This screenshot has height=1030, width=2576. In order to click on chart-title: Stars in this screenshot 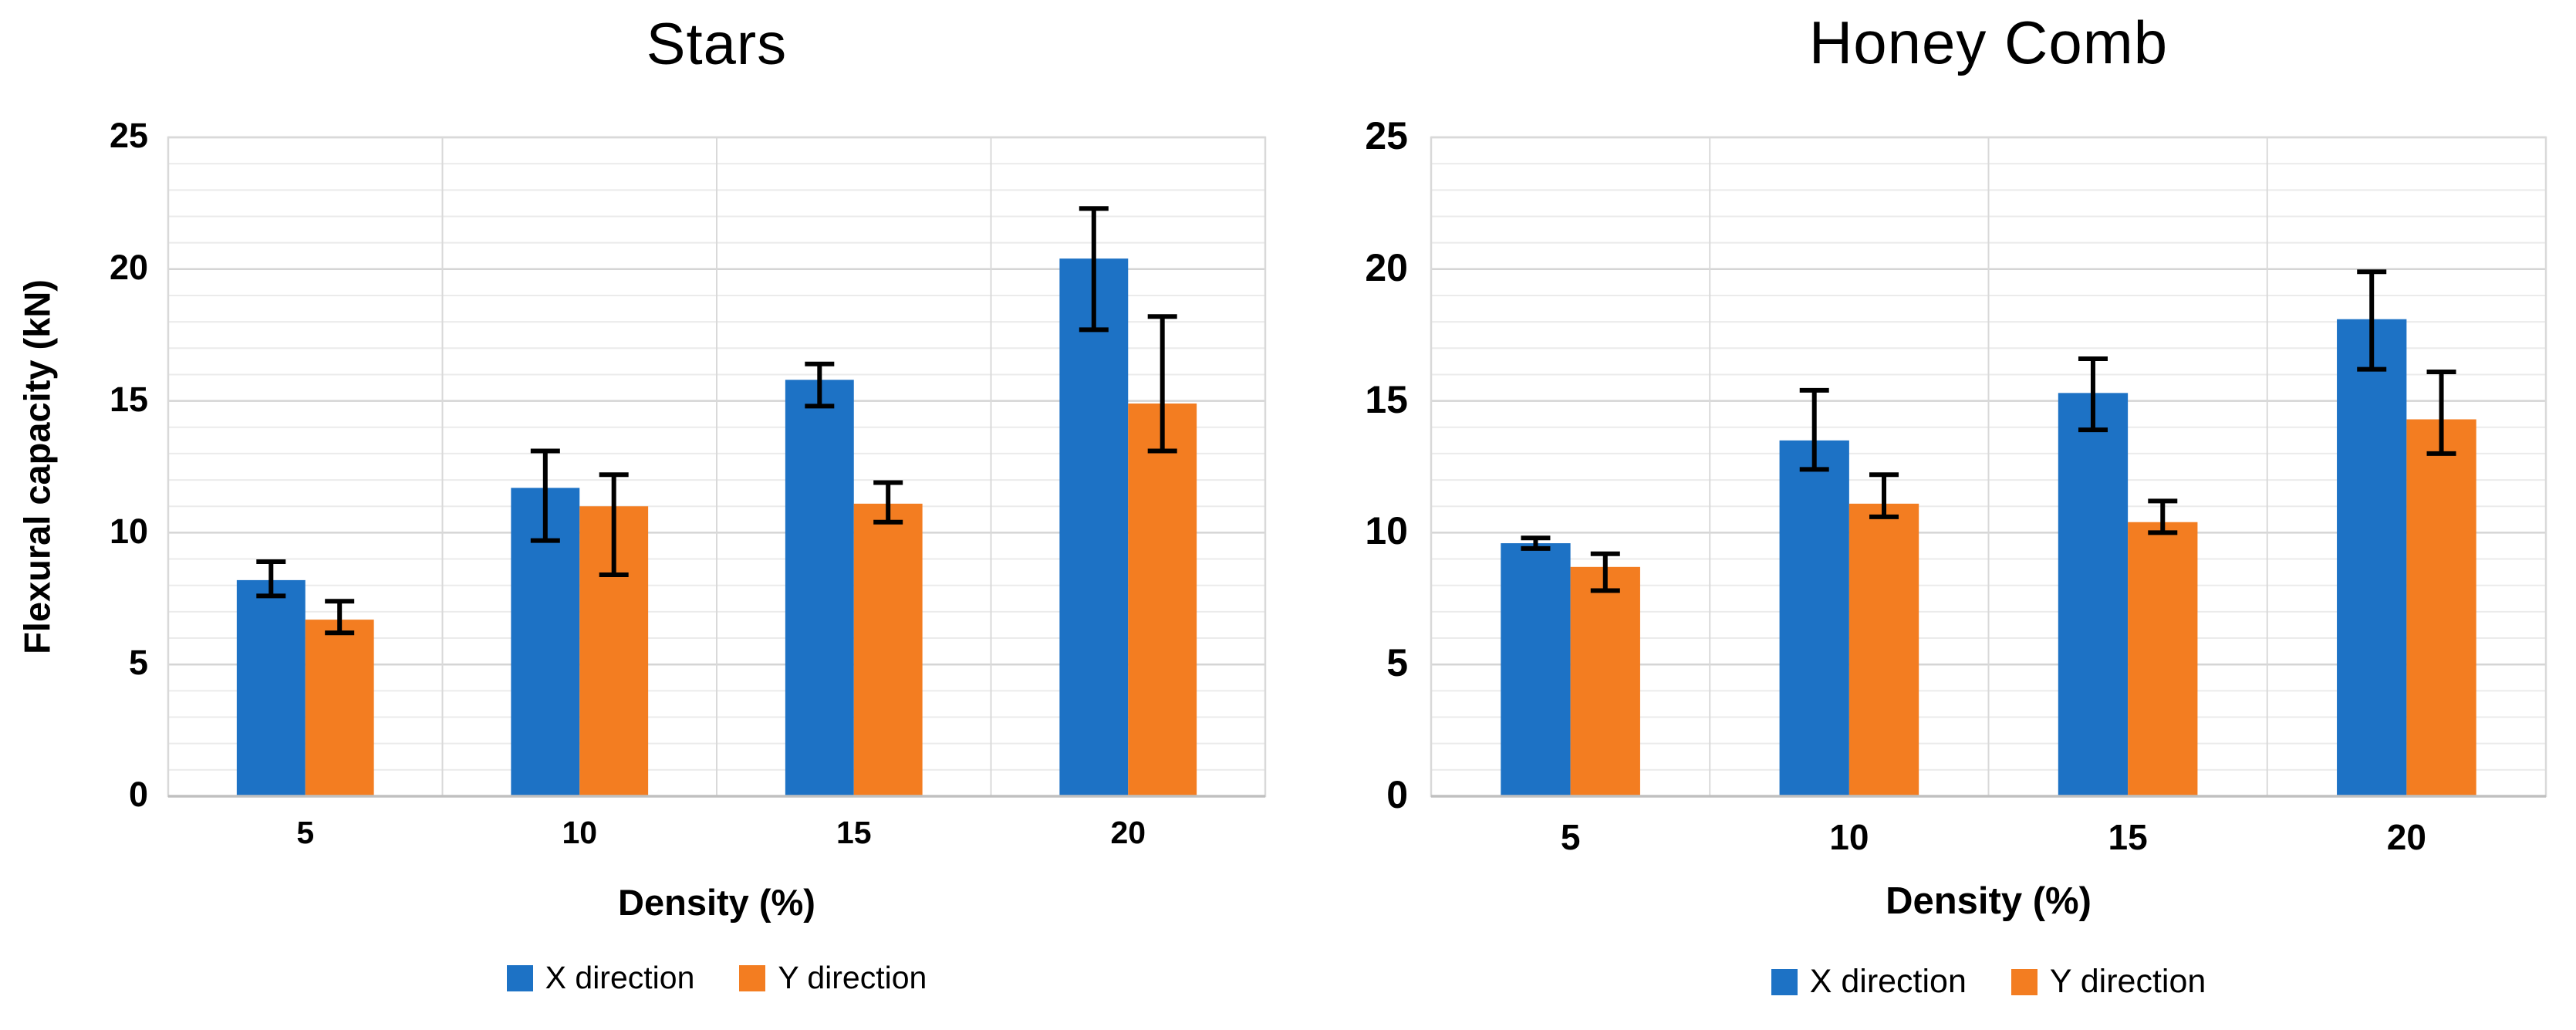, I will do `click(717, 44)`.